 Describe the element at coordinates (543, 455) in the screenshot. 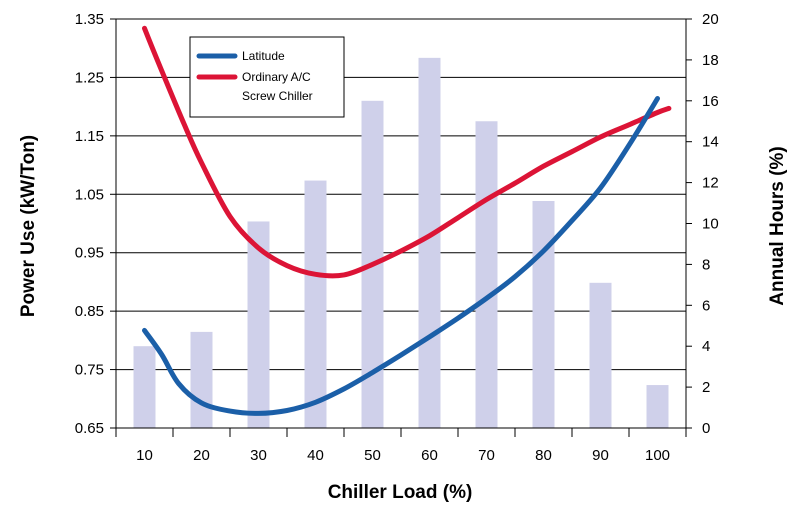

I see `x-tick-label-80: 80` at that location.